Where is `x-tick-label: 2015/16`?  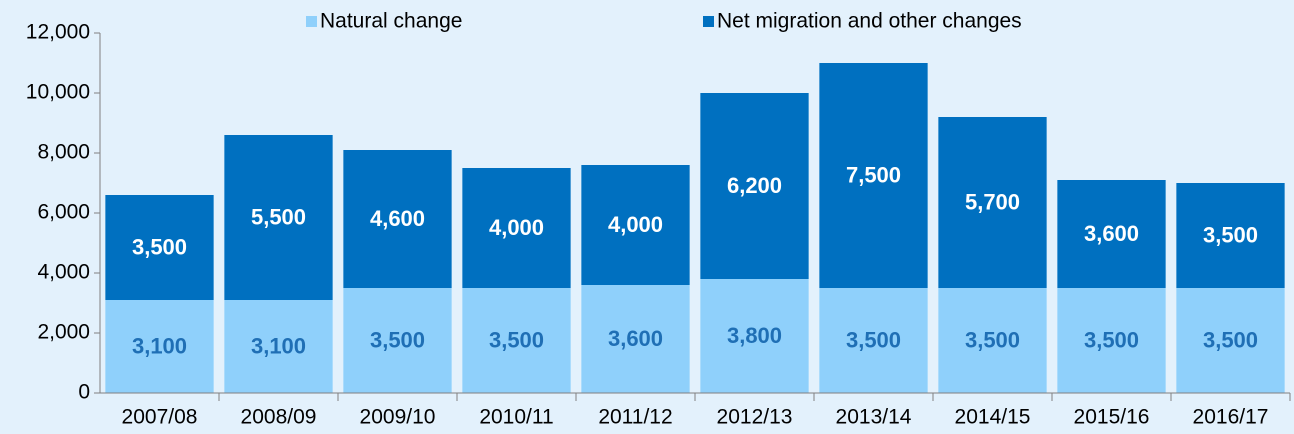
x-tick-label: 2015/16 is located at coordinates (1112, 417).